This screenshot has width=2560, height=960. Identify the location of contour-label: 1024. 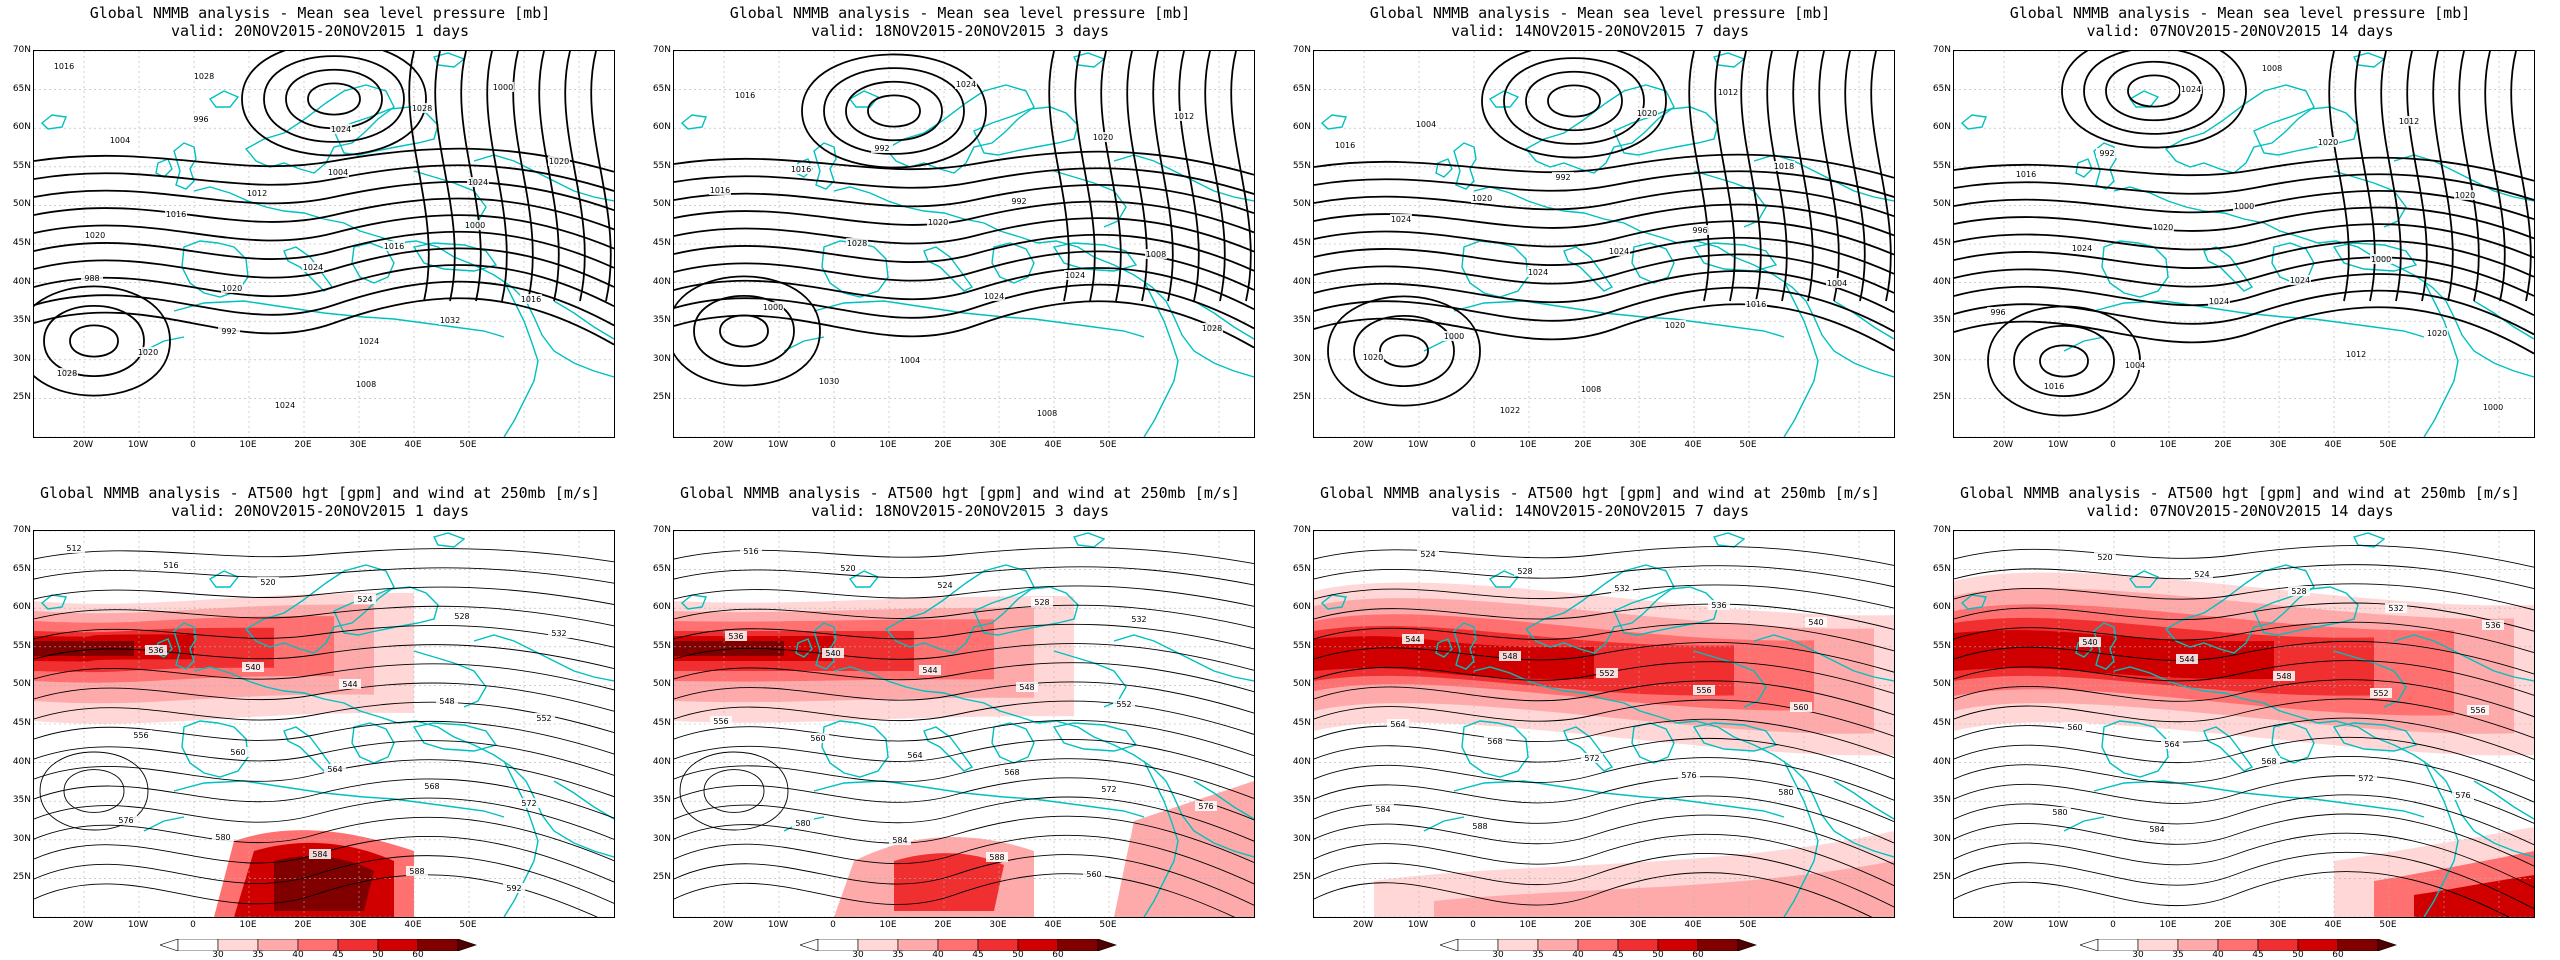
(2191, 89).